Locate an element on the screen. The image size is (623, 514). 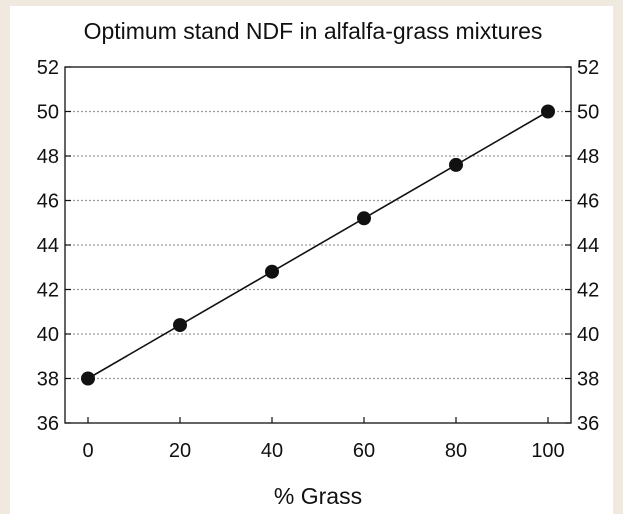
x-axis-label: % Grass is located at coordinates (318, 496).